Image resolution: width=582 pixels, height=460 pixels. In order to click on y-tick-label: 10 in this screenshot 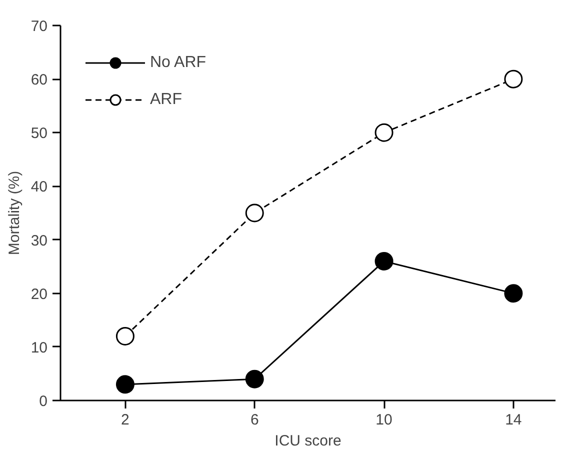, I will do `click(39, 347)`.